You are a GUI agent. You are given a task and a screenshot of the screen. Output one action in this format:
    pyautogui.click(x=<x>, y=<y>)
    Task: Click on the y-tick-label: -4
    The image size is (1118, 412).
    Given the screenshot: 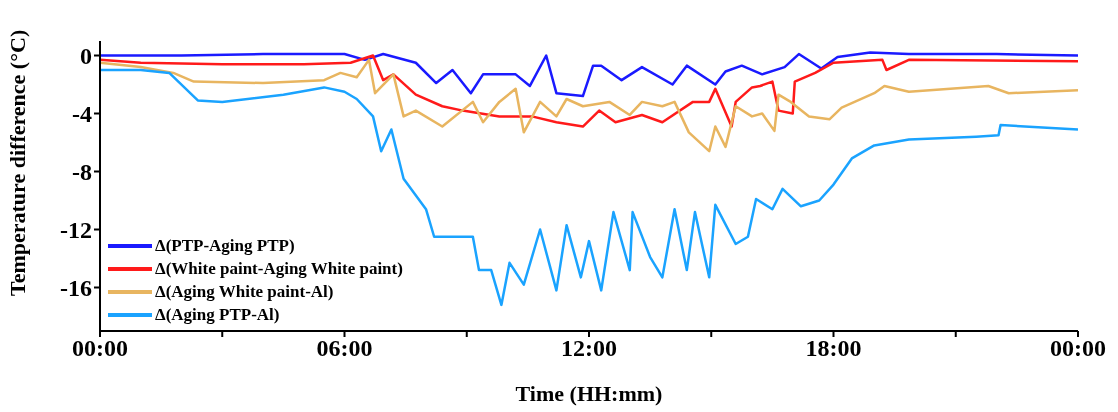 What is the action you would take?
    pyautogui.click(x=82, y=114)
    